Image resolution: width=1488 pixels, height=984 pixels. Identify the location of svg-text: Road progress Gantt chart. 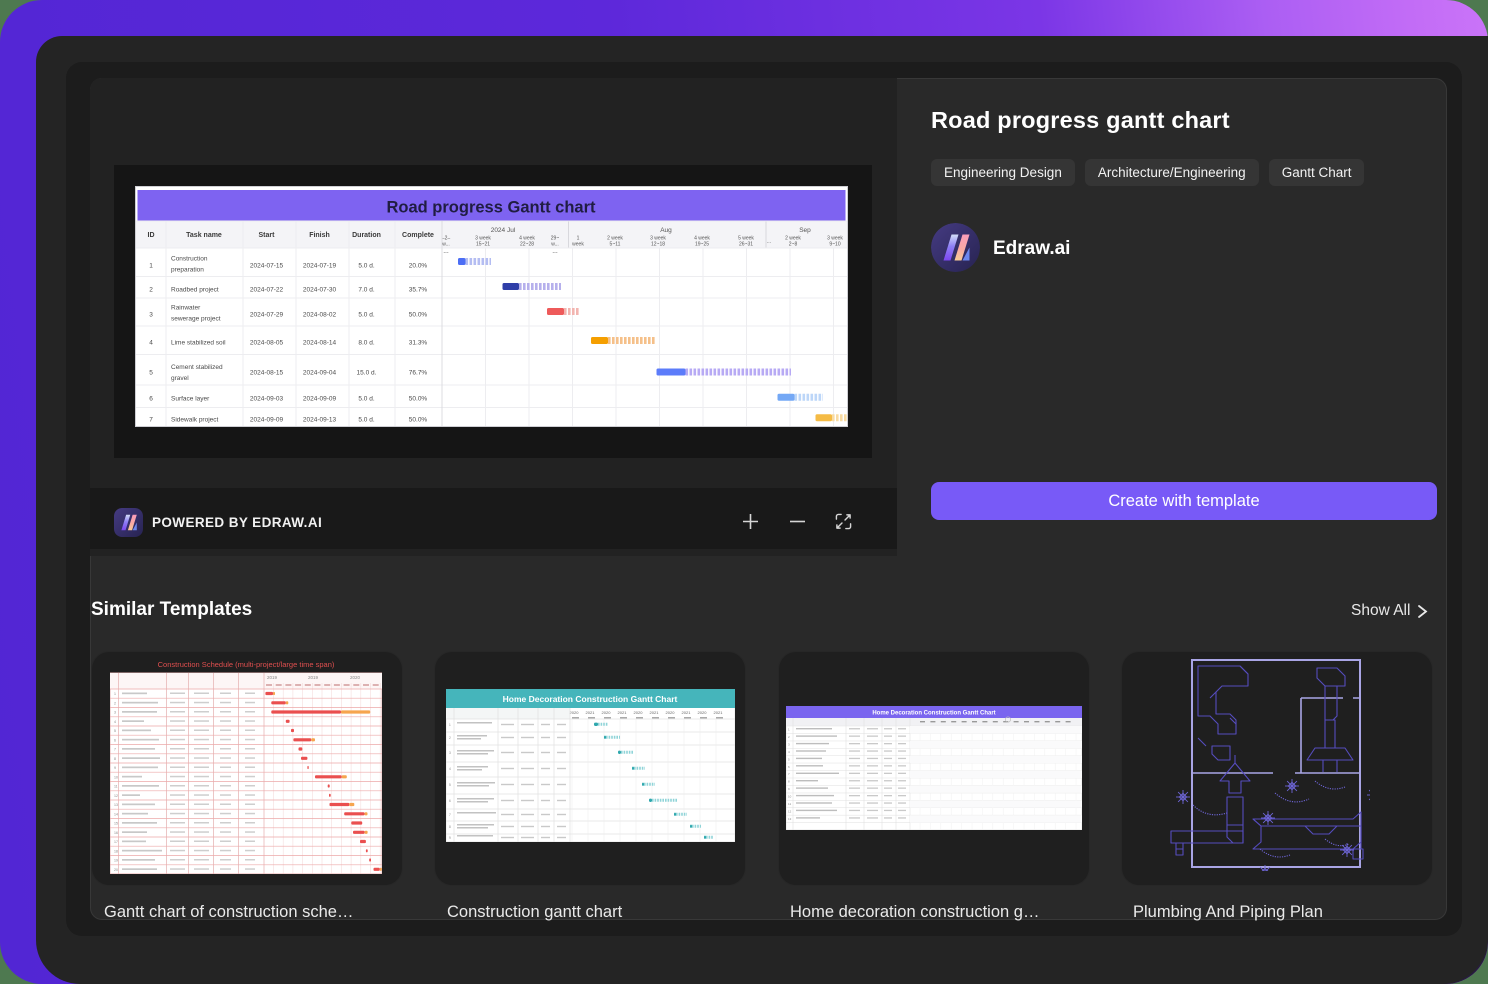
(491, 208).